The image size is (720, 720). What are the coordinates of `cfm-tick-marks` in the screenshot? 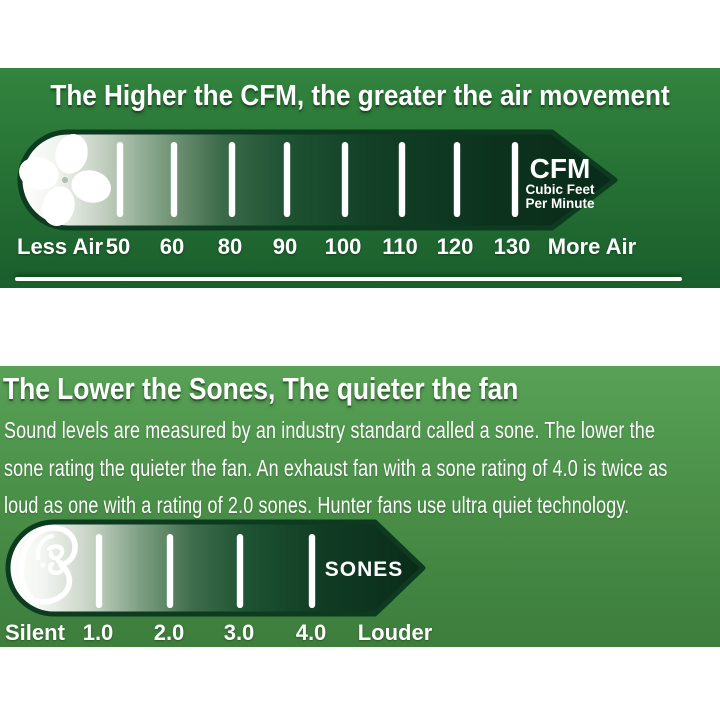 It's located at (317, 179).